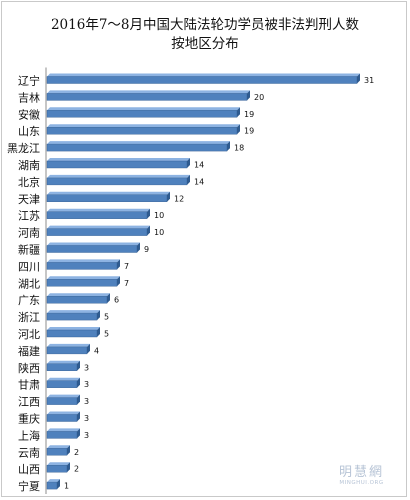  I want to click on bar-group: 甘肃 3, so click(53, 384).